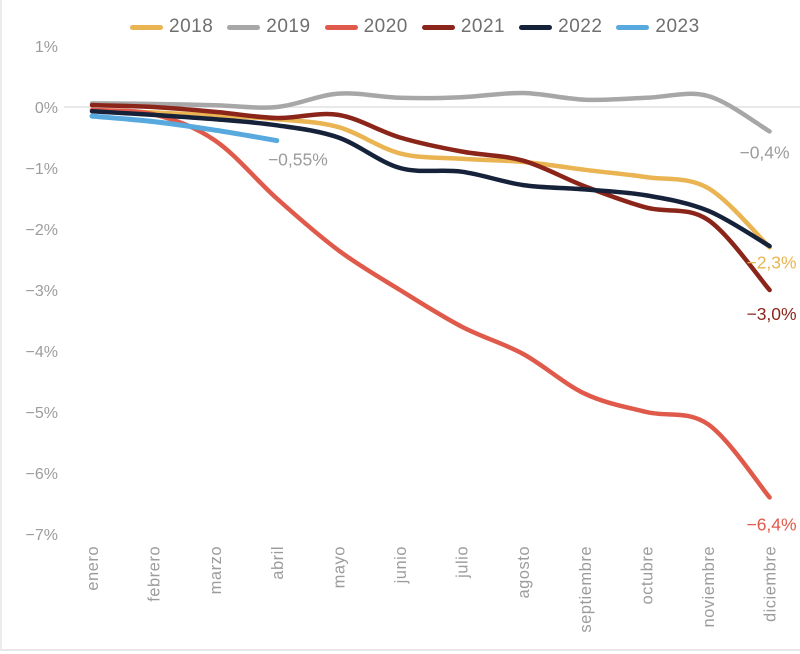  Describe the element at coordinates (463, 562) in the screenshot. I see `x-axis-month-label: julio` at that location.